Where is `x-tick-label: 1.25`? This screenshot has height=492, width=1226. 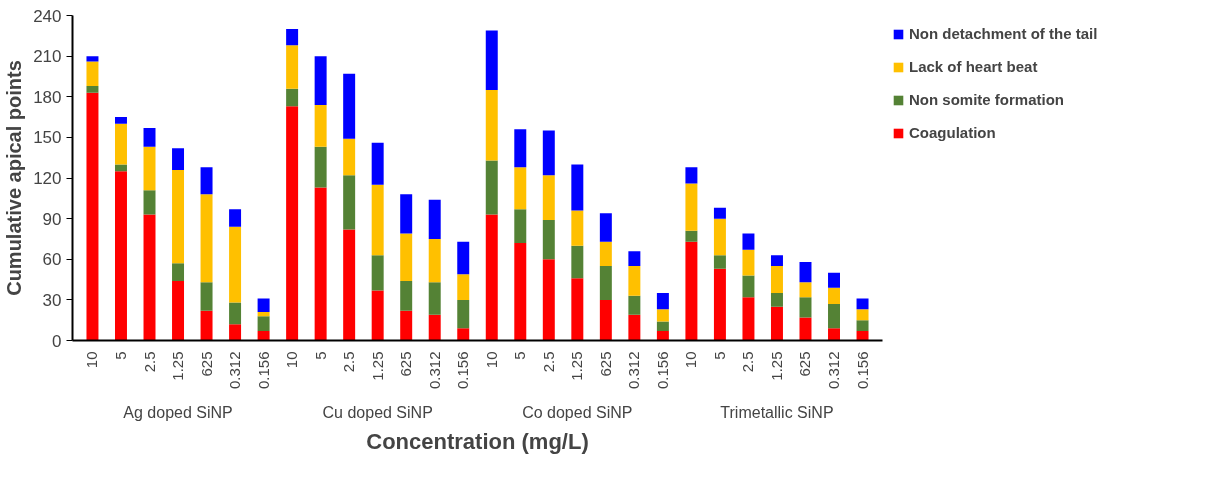 x-tick-label: 1.25 is located at coordinates (776, 366).